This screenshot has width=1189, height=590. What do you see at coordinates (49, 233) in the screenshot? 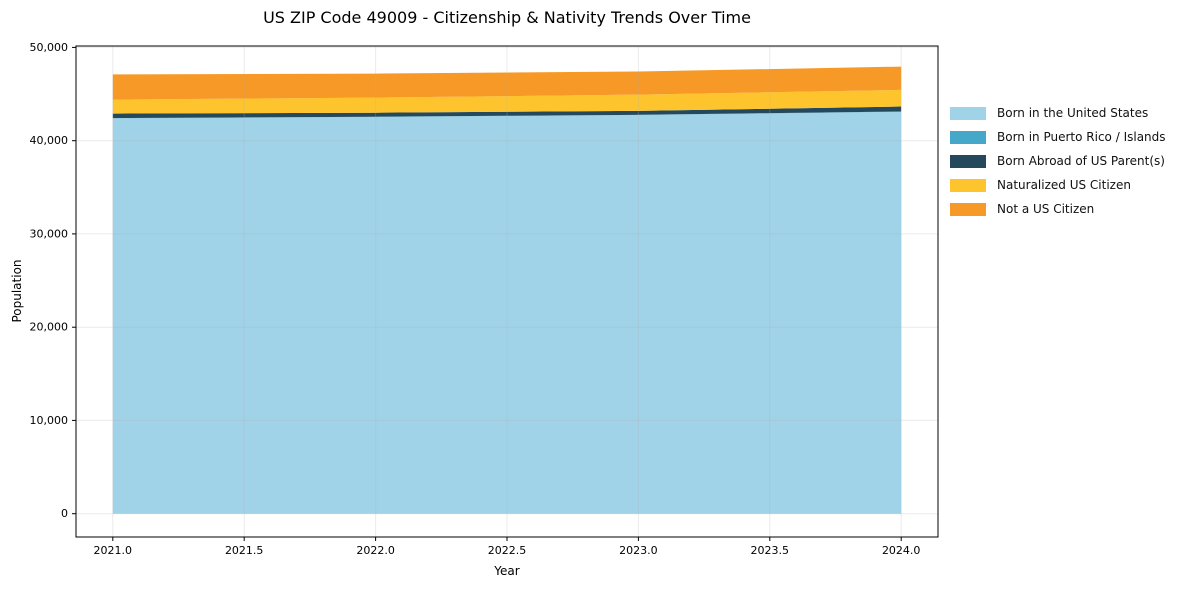
I see `y-tick-label: 30,000` at bounding box center [49, 233].